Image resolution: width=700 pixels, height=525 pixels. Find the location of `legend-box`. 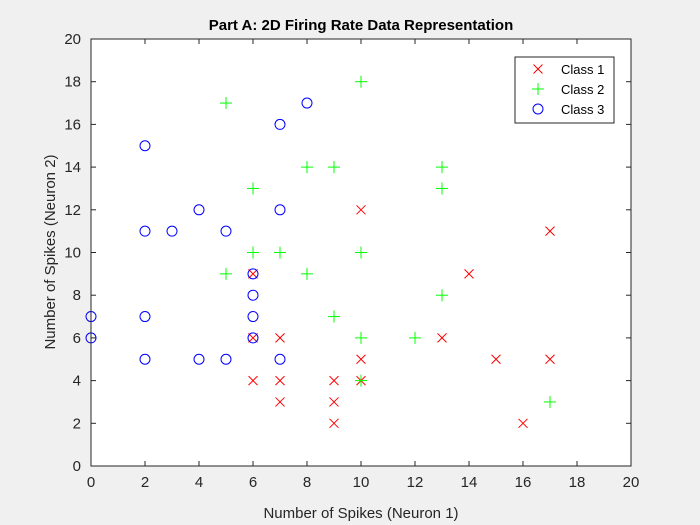

legend-box is located at coordinates (564, 90).